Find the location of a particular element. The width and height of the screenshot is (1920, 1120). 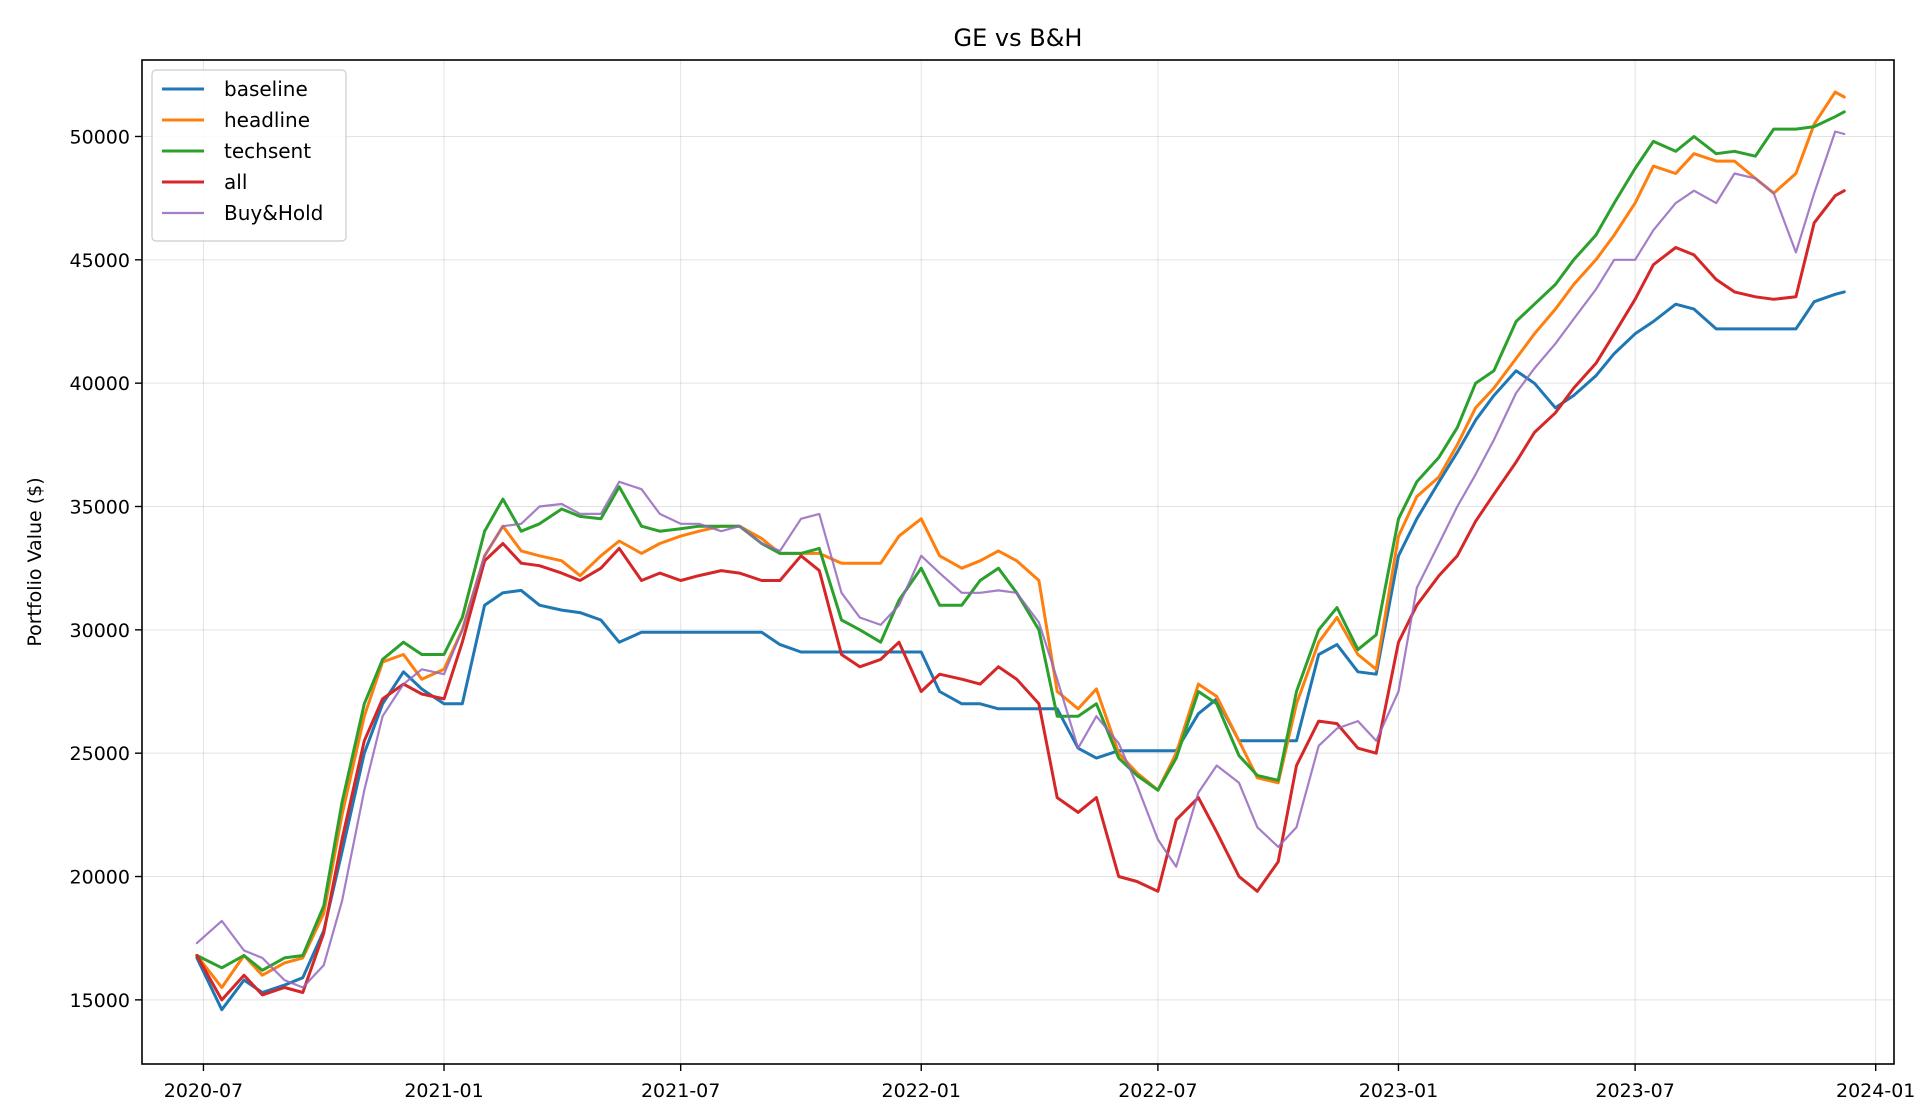

x-tick-label: 2021-01 is located at coordinates (443, 1091).